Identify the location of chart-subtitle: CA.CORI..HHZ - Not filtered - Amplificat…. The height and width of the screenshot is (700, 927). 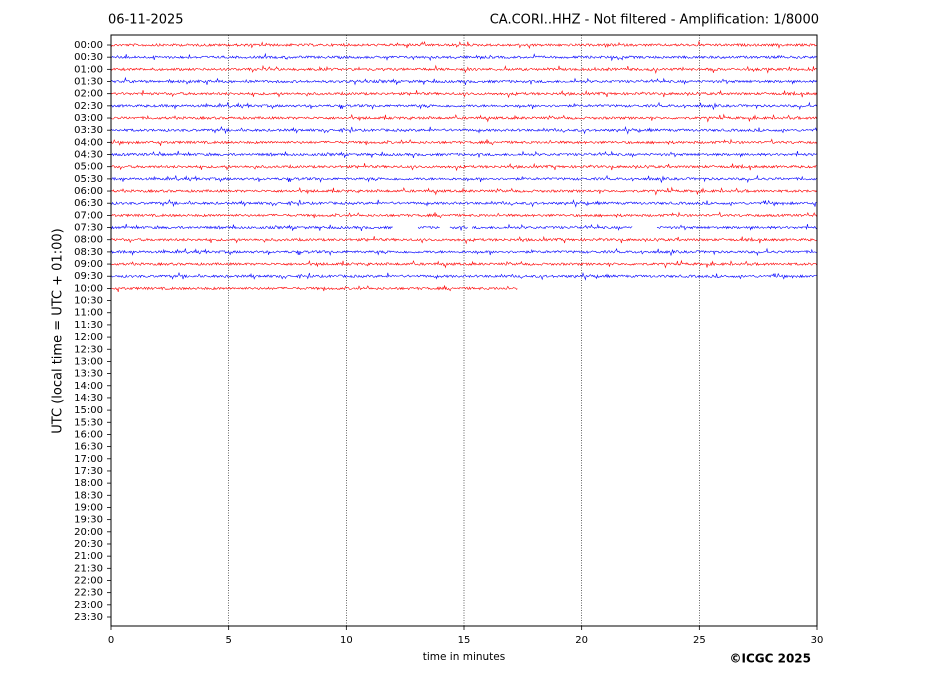
(654, 20).